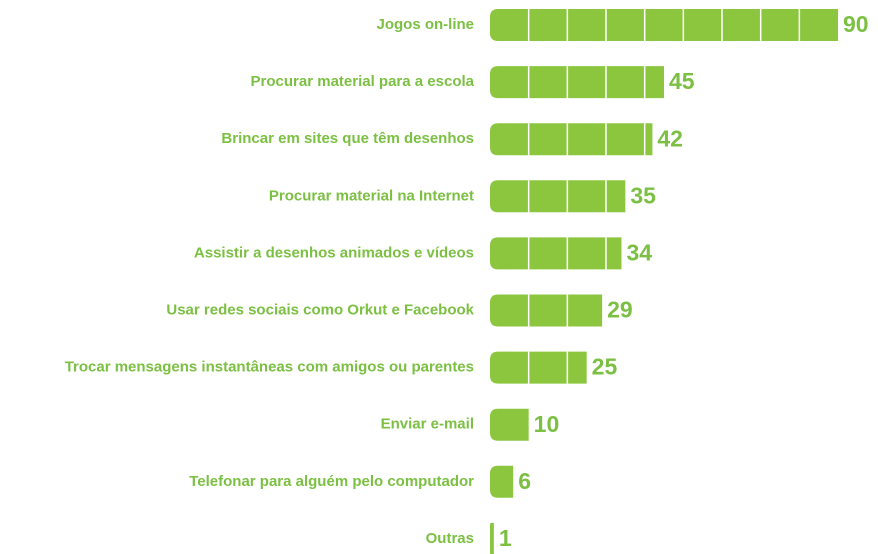 This screenshot has height=554, width=878. I want to click on value-label: 34, so click(639, 252).